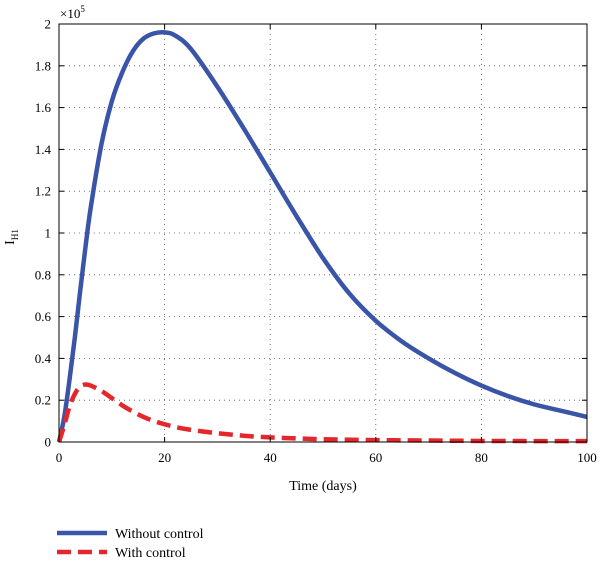  I want to click on y-tick-label-8: 1.6, so click(43, 107).